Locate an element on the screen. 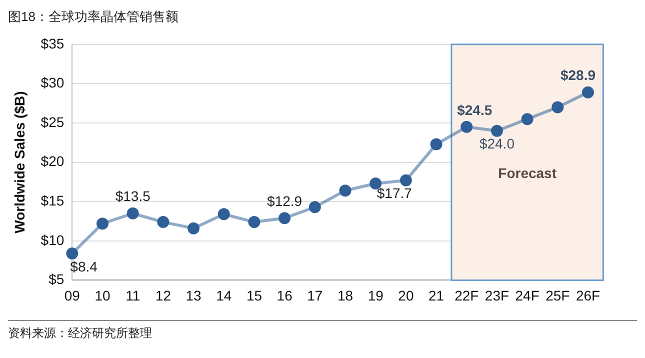 The image size is (645, 358). data-label: $12.9 is located at coordinates (284, 200).